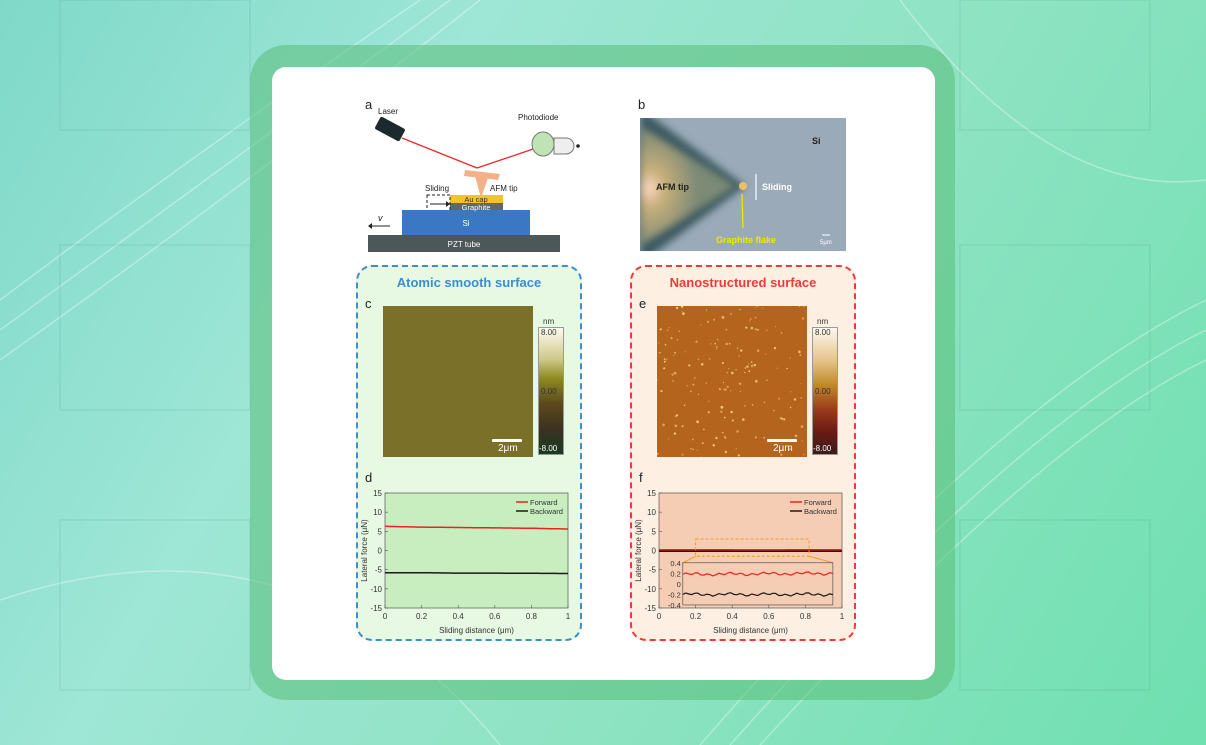 The image size is (1206, 745). Describe the element at coordinates (465, 223) in the screenshot. I see `si-label: Si` at that location.